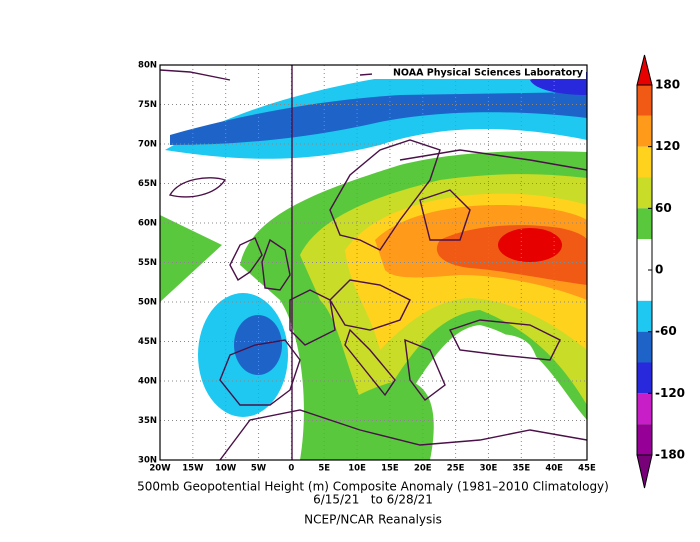 The height and width of the screenshot is (542, 700). What do you see at coordinates (373, 520) in the screenshot?
I see `source: NCEP/NCAR Reanalysis` at bounding box center [373, 520].